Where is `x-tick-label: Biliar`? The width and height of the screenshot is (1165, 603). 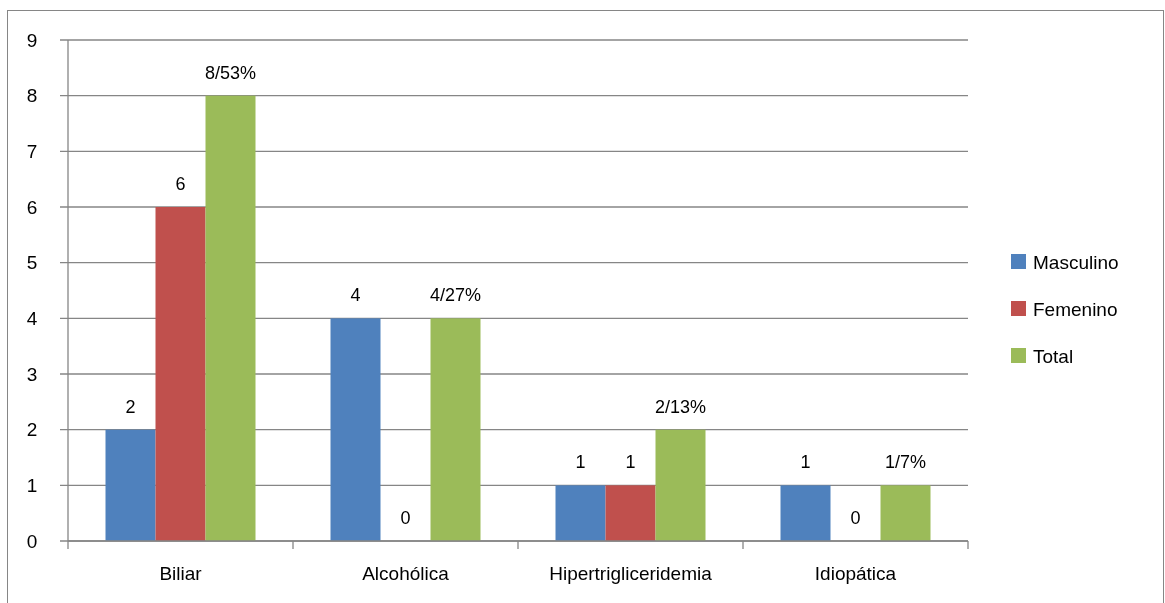 x-tick-label: Biliar is located at coordinates (181, 573).